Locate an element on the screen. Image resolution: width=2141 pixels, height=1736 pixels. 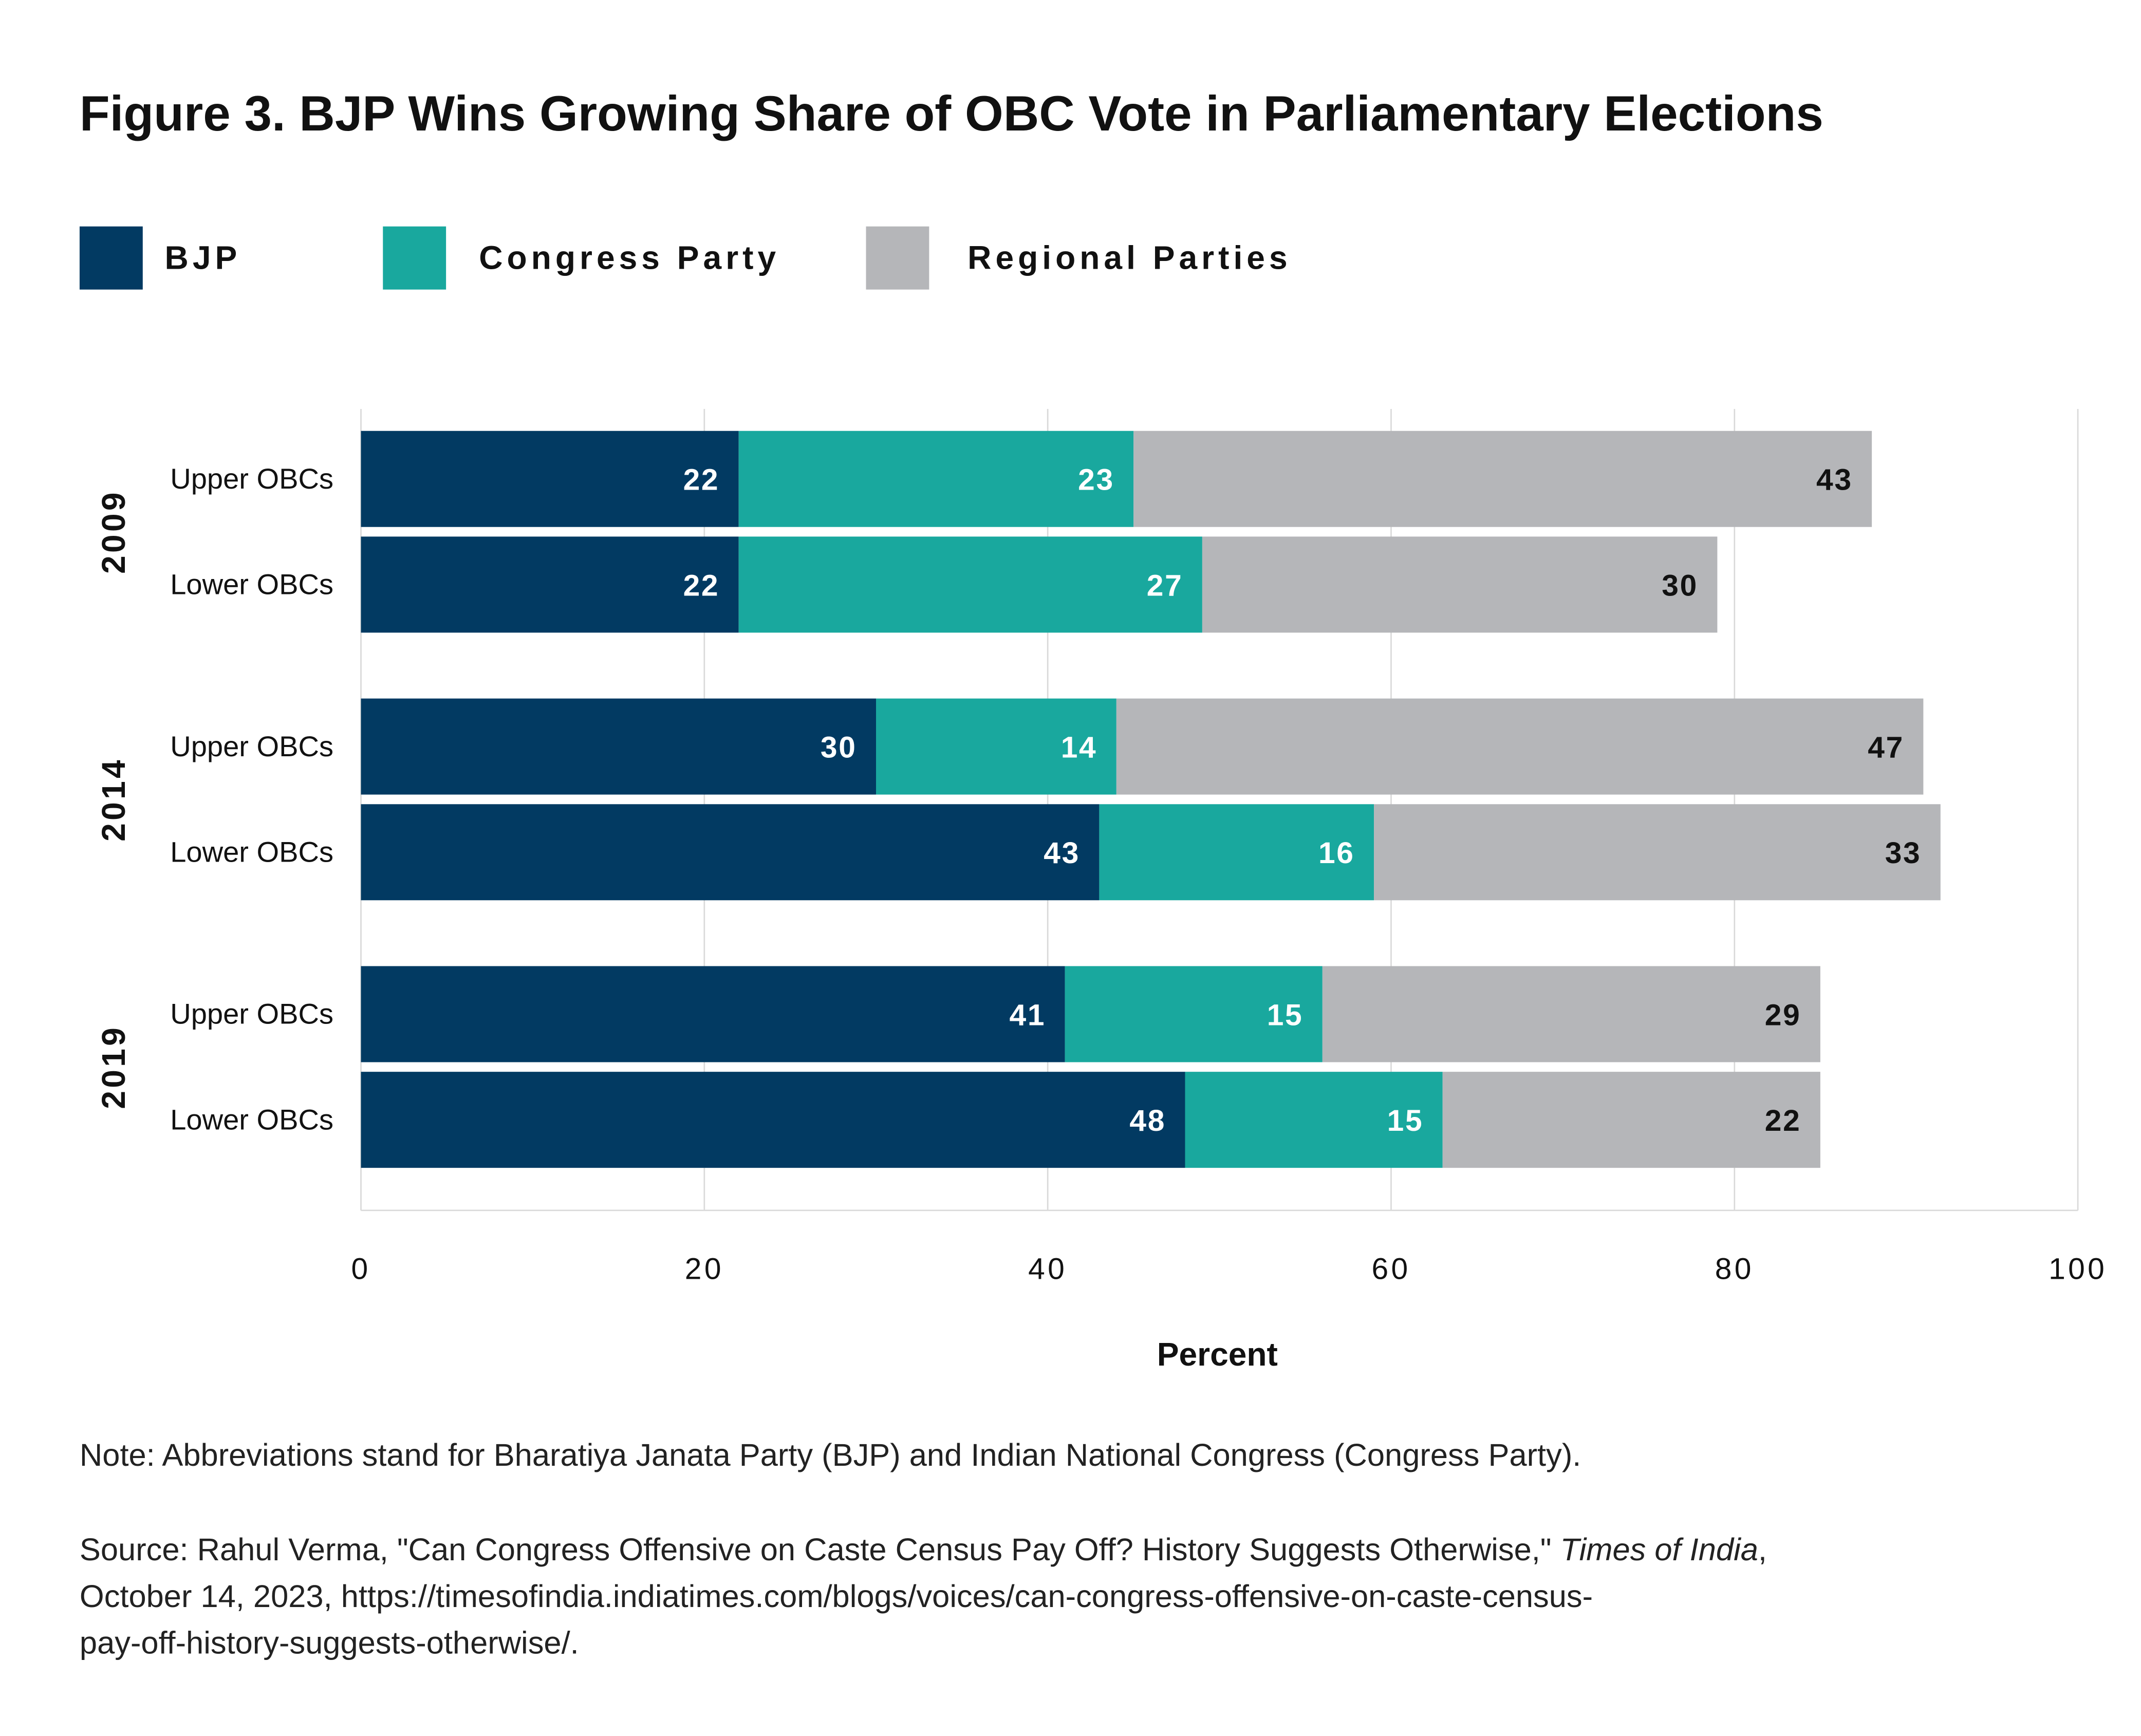
x-axis-label: Percent is located at coordinates (1218, 1354).